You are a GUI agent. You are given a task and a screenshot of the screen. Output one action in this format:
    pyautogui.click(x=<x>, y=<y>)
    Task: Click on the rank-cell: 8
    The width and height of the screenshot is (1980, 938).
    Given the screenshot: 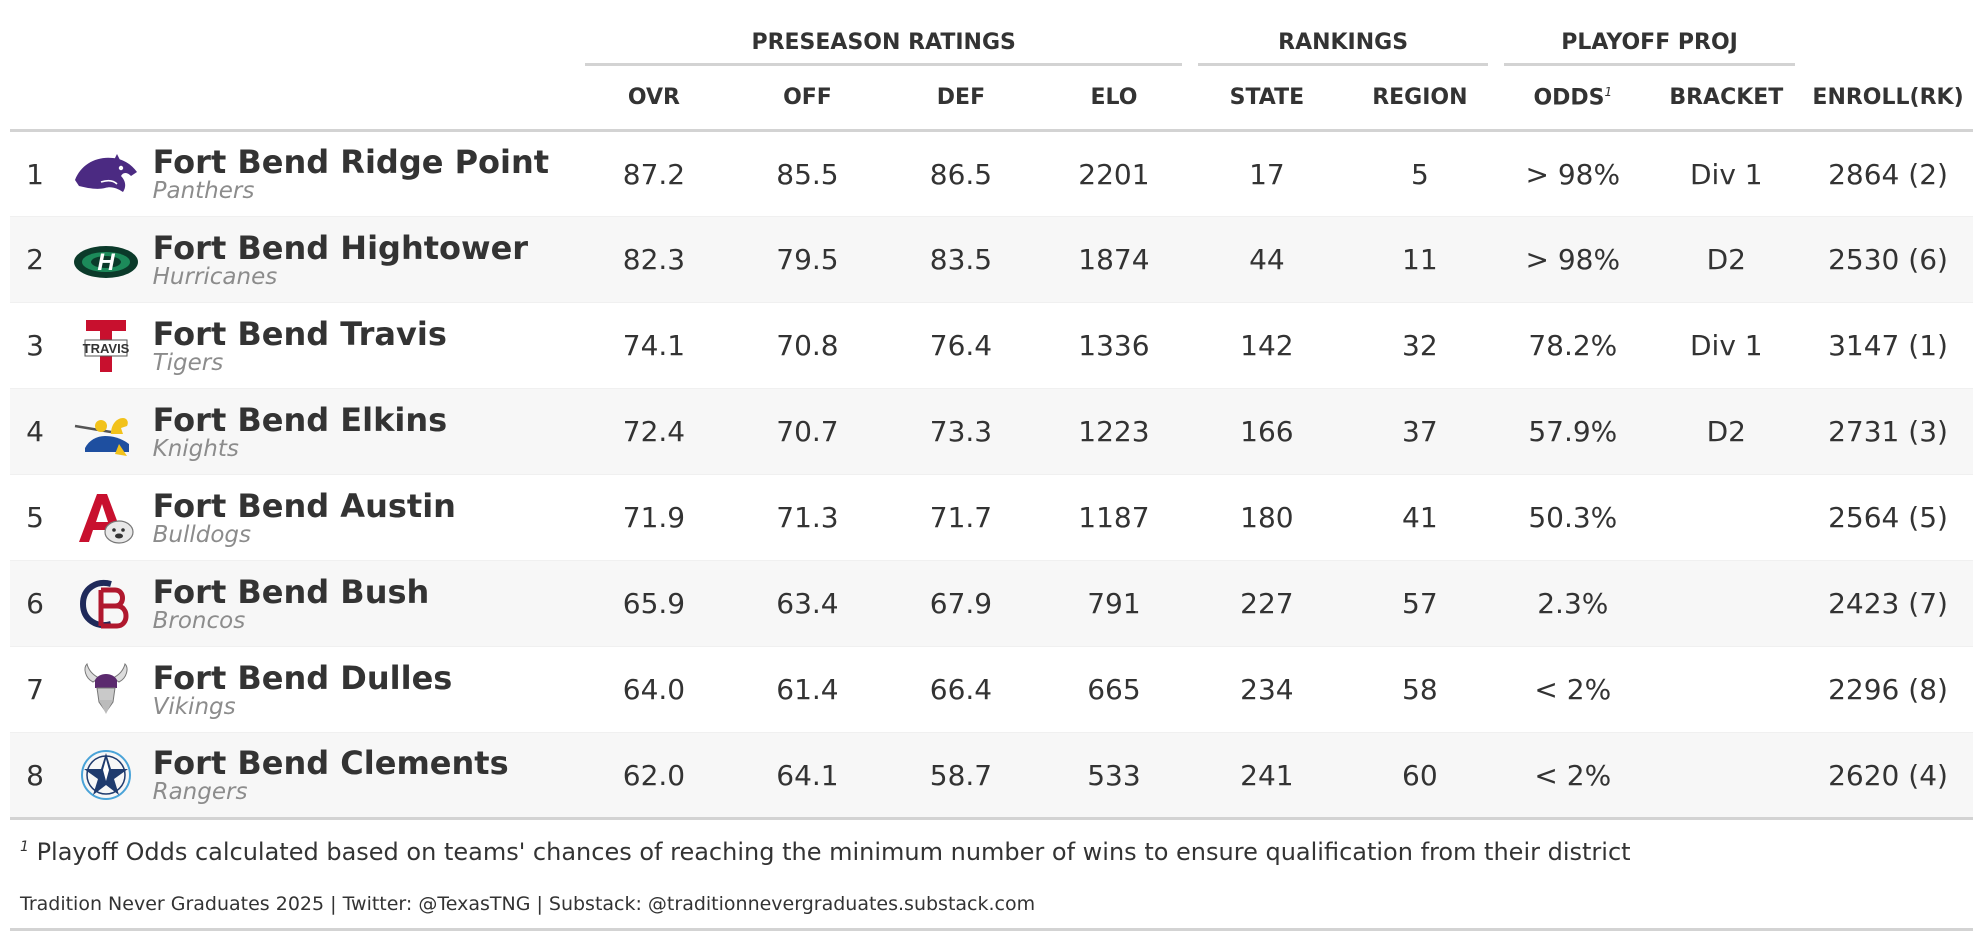 What is the action you would take?
    pyautogui.click(x=35, y=776)
    